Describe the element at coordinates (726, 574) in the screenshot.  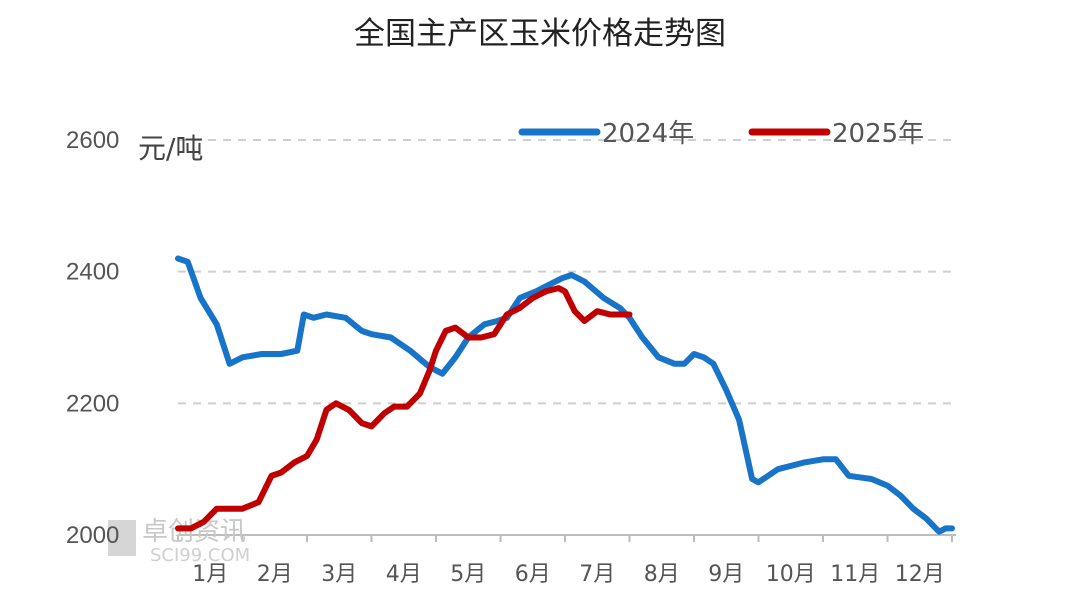
I see `x-tick-label: 9月` at that location.